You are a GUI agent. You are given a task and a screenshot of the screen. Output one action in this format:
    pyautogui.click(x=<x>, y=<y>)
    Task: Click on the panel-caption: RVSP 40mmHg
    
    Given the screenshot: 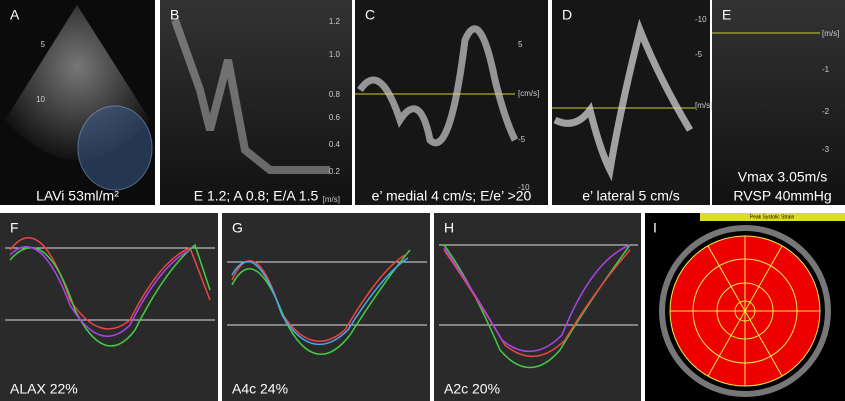 What is the action you would take?
    pyautogui.click(x=782, y=196)
    